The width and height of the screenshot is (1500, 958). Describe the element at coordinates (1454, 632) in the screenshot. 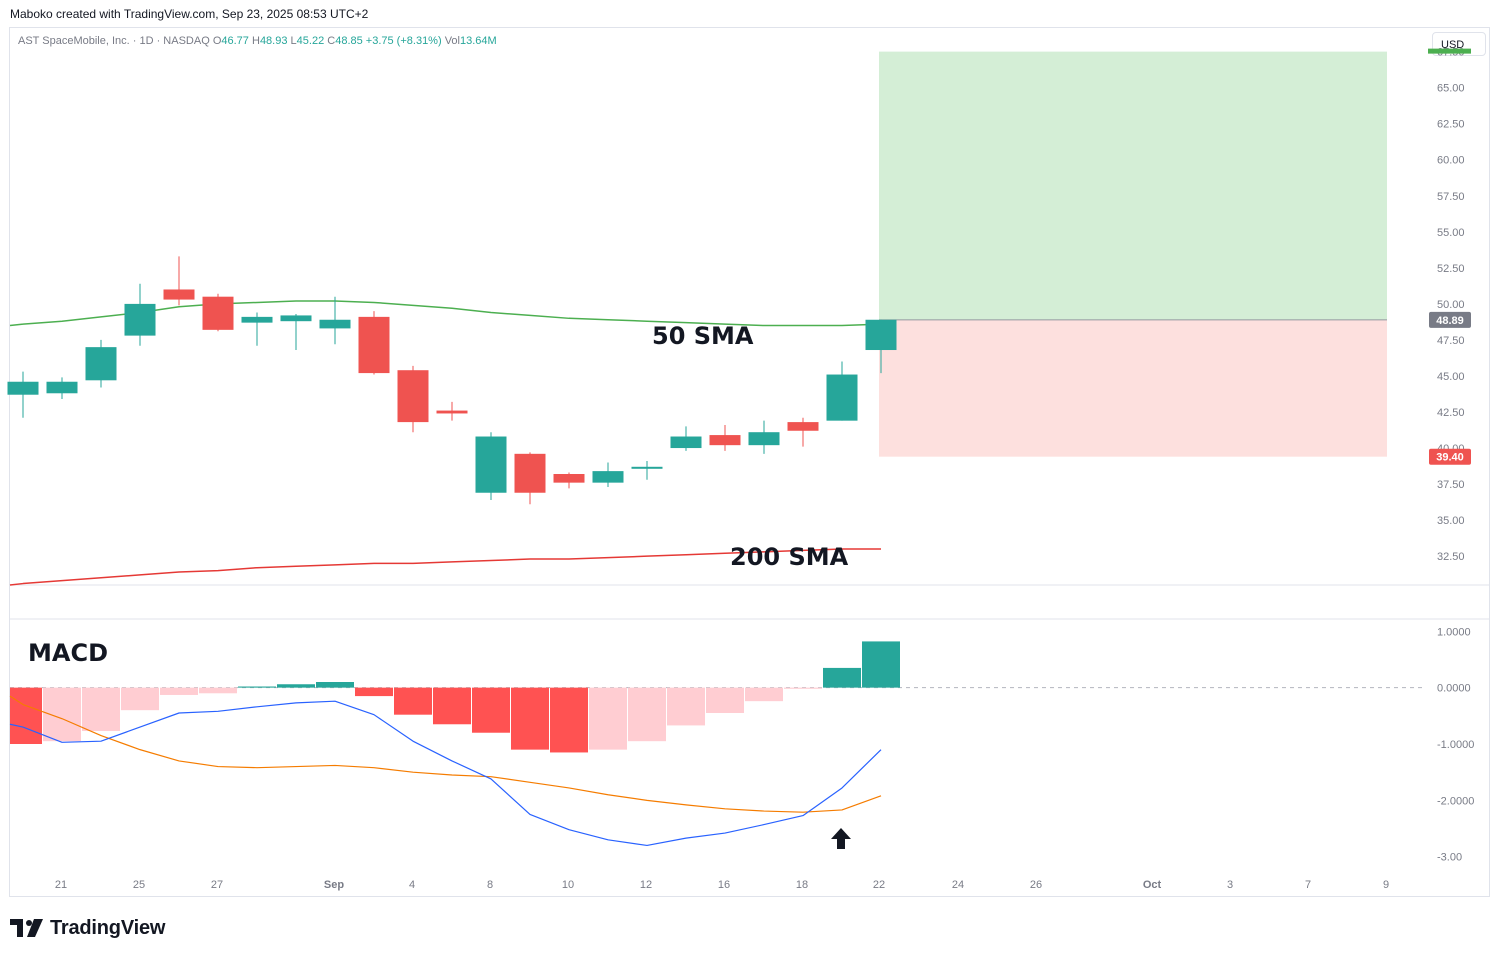

I see `macd-tick-label: 1.0000` at that location.